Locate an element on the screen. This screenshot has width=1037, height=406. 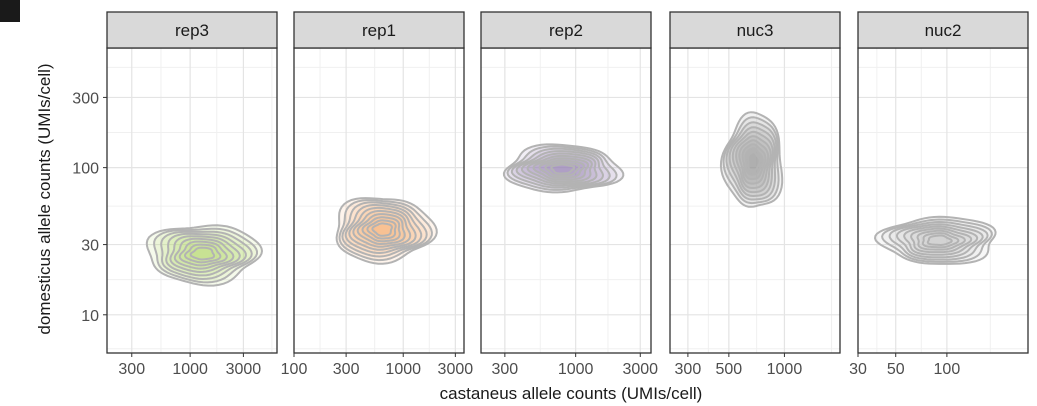
facet-nuc3: nuc3 300 500 1000 is located at coordinates (755, 194).